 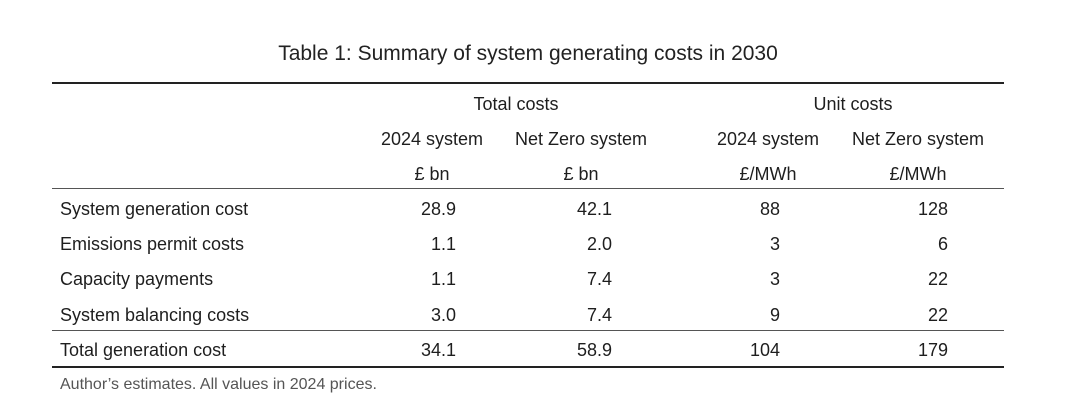 I want to click on column-unit-unit-netzero: £/MWh, so click(x=918, y=174).